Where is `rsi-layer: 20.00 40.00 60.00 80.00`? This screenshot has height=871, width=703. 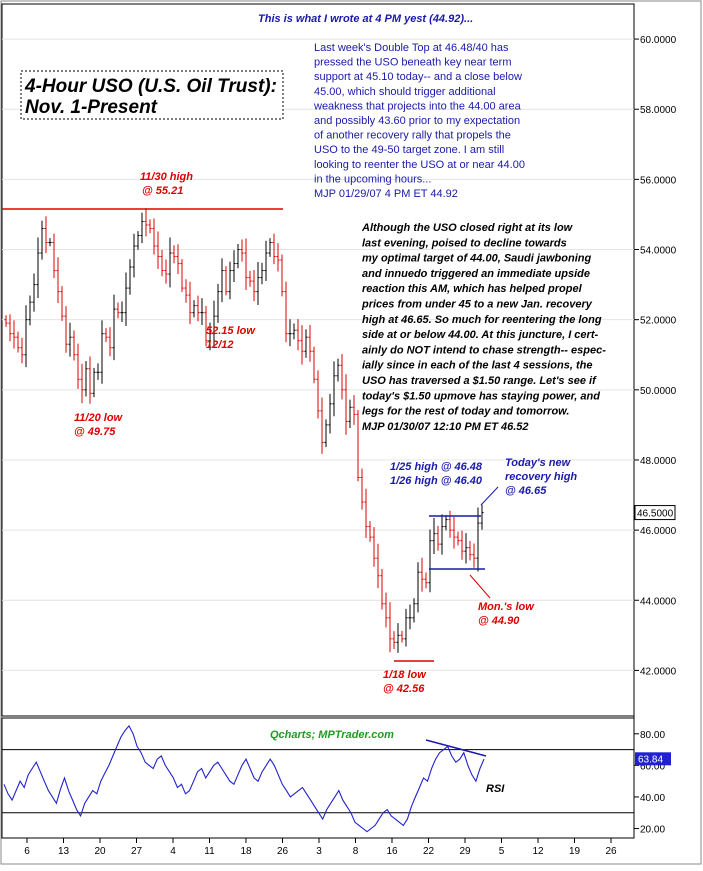 rsi-layer: 20.00 40.00 60.00 80.00 is located at coordinates (333, 780).